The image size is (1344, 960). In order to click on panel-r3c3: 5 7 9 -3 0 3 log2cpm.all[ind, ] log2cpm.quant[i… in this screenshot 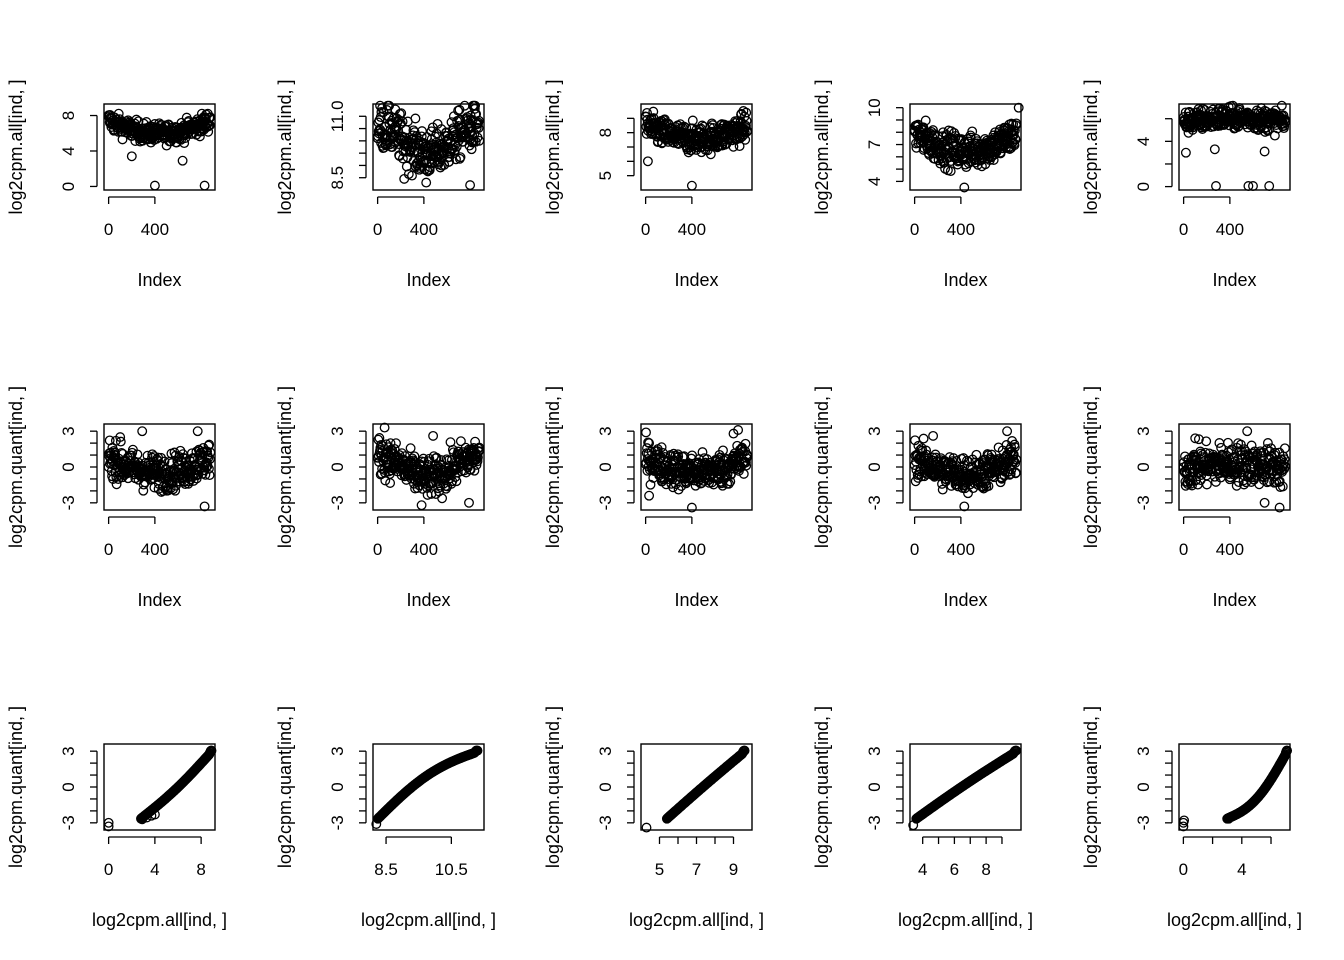, I will do `click(653, 818)`.